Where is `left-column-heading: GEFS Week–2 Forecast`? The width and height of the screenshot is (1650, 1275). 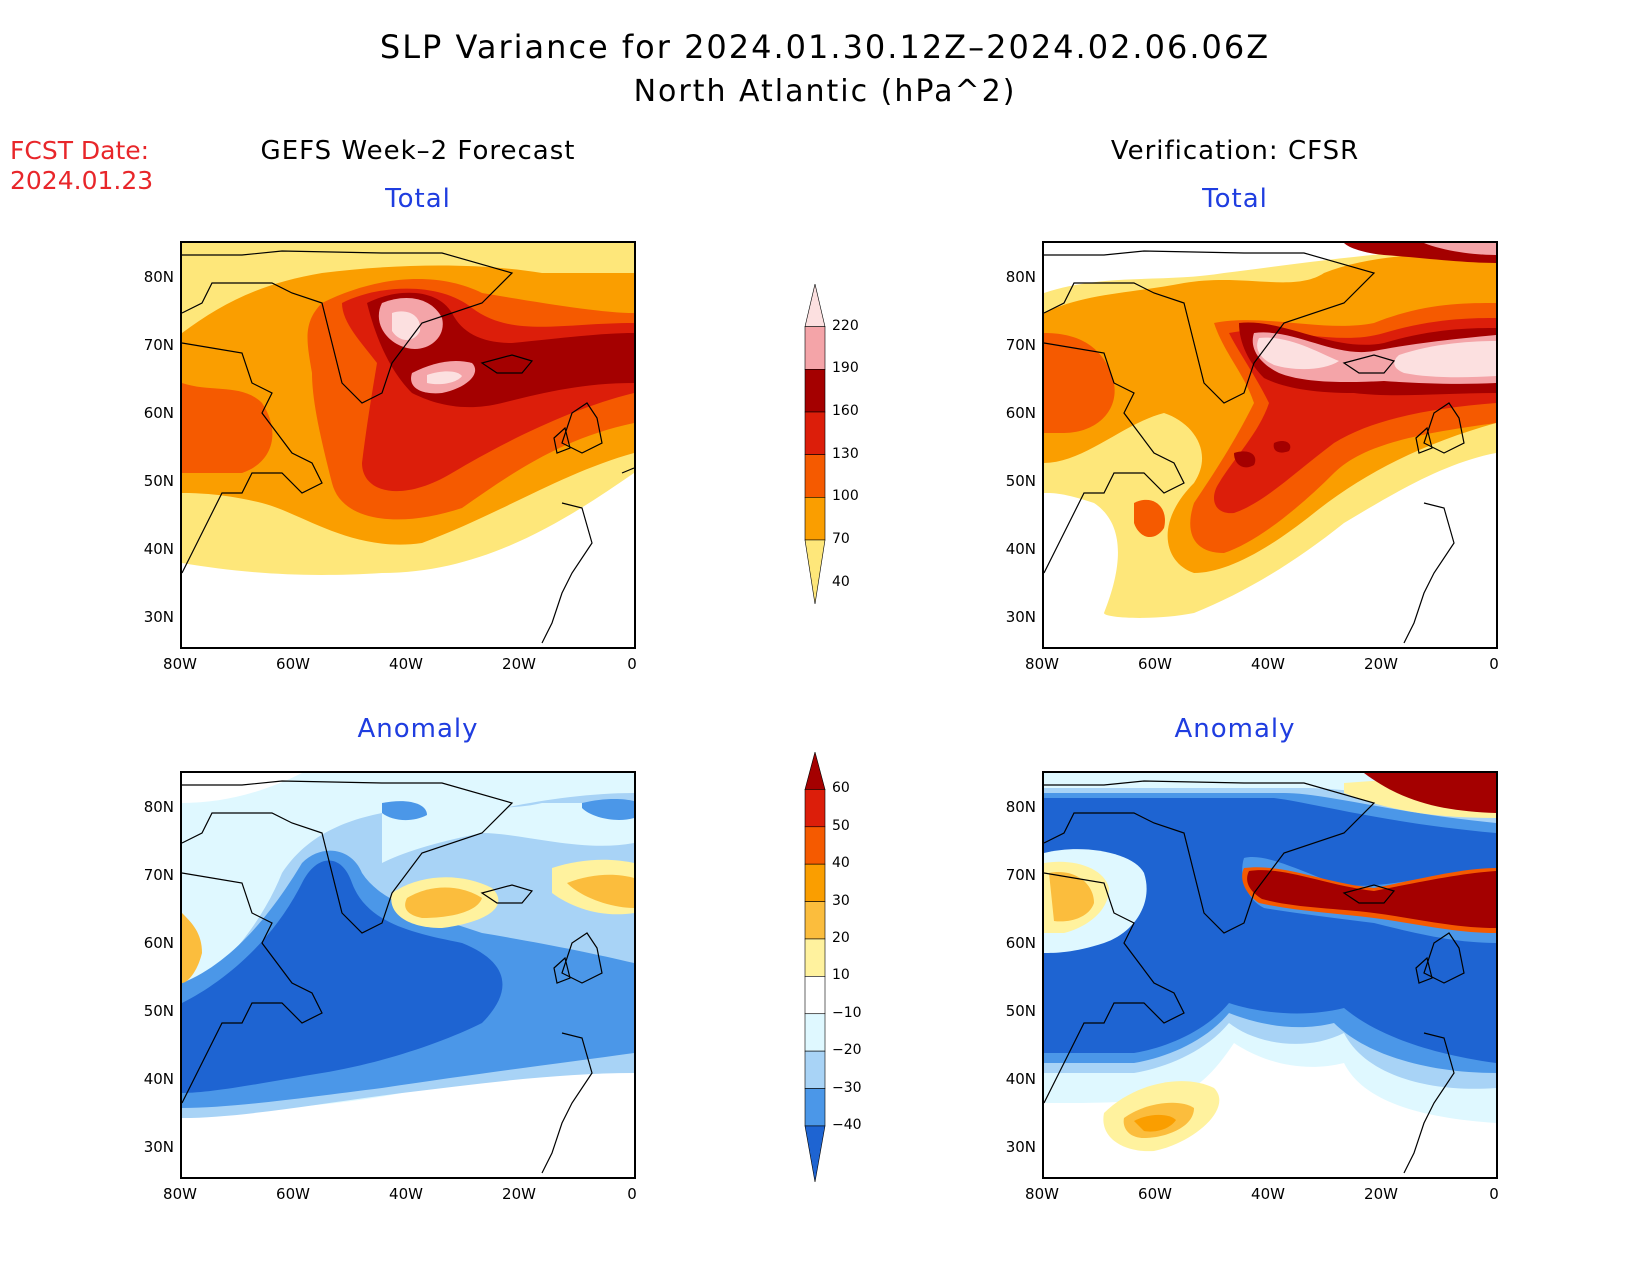 left-column-heading: GEFS Week–2 Forecast is located at coordinates (418, 151).